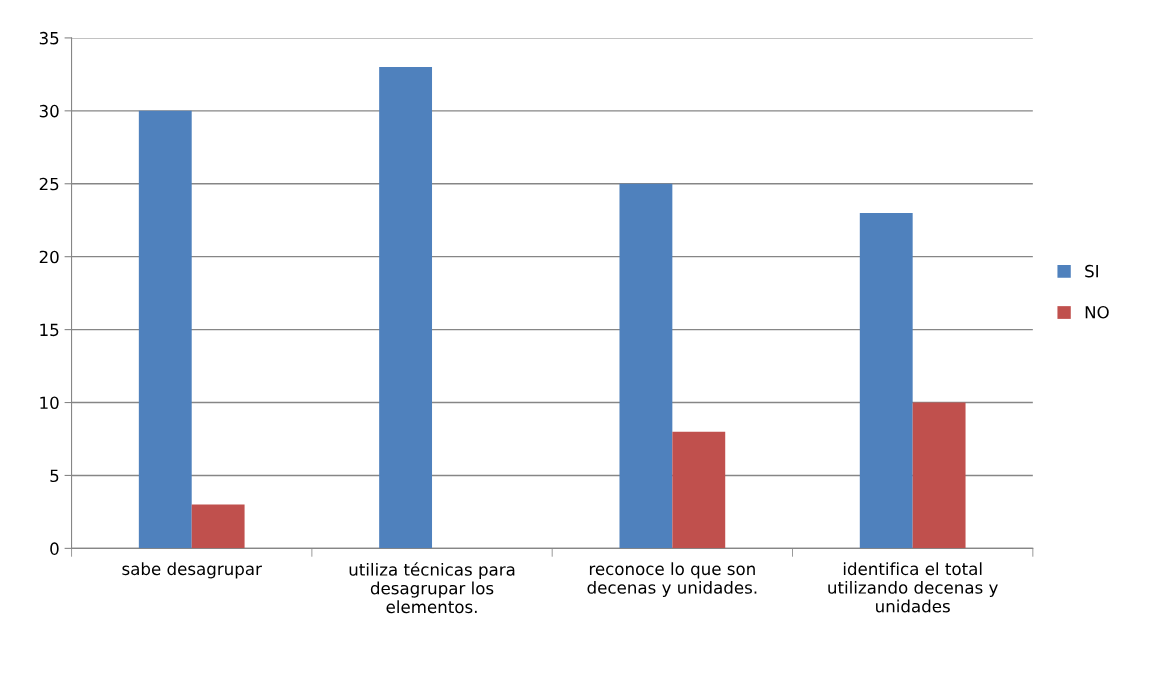 This screenshot has height=677, width=1154. Describe the element at coordinates (49, 184) in the screenshot. I see `y-tick-label: 25` at that location.